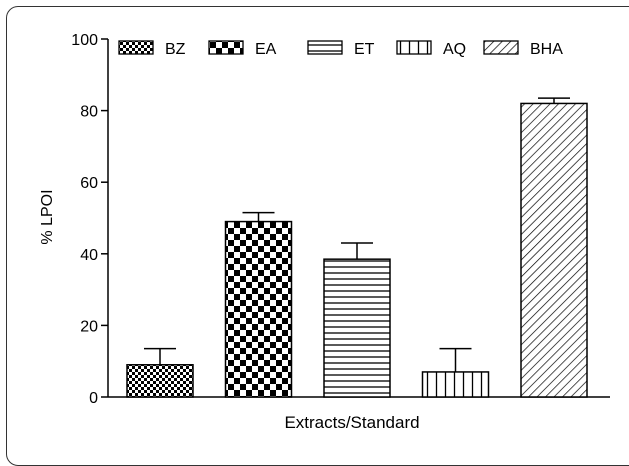  What do you see at coordinates (89, 326) in the screenshot?
I see `y-tick-label: 20` at bounding box center [89, 326].